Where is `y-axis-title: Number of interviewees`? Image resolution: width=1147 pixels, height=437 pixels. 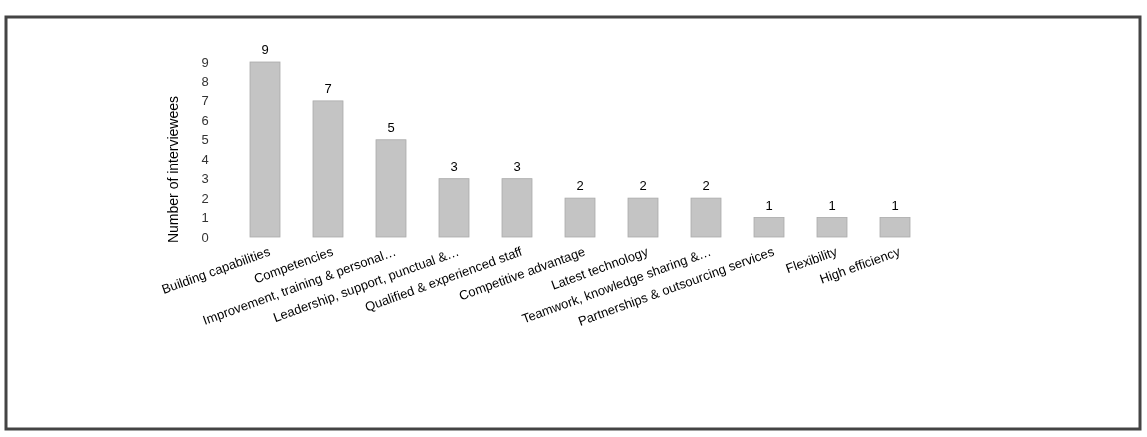 y-axis-title: Number of interviewees is located at coordinates (173, 169).